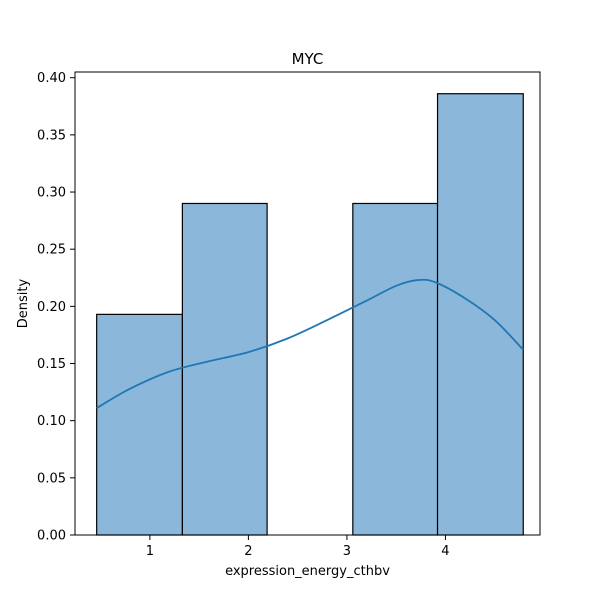 The width and height of the screenshot is (600, 600). What do you see at coordinates (51, 135) in the screenshot?
I see `y-tick-label: 0.35` at bounding box center [51, 135].